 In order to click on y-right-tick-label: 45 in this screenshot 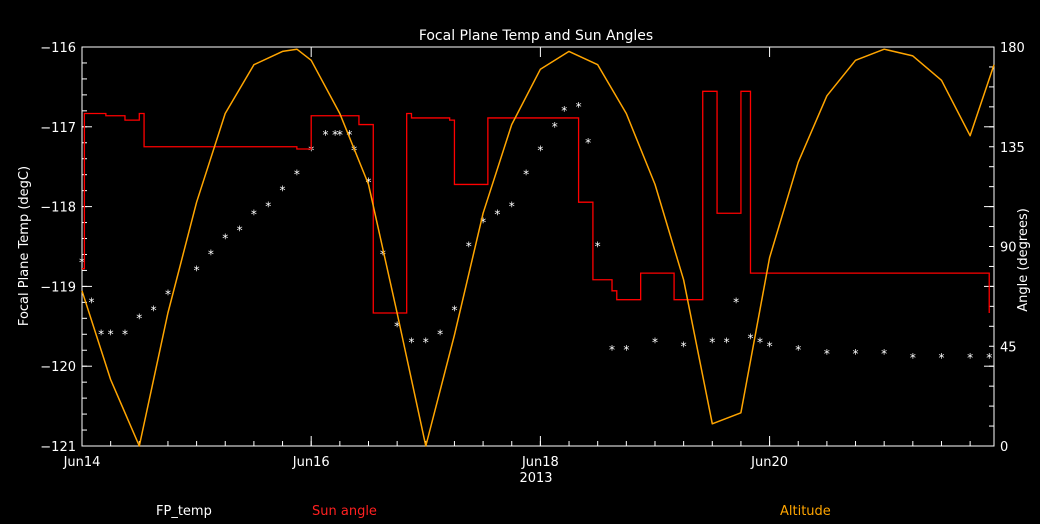, I will do `click(1008, 347)`.